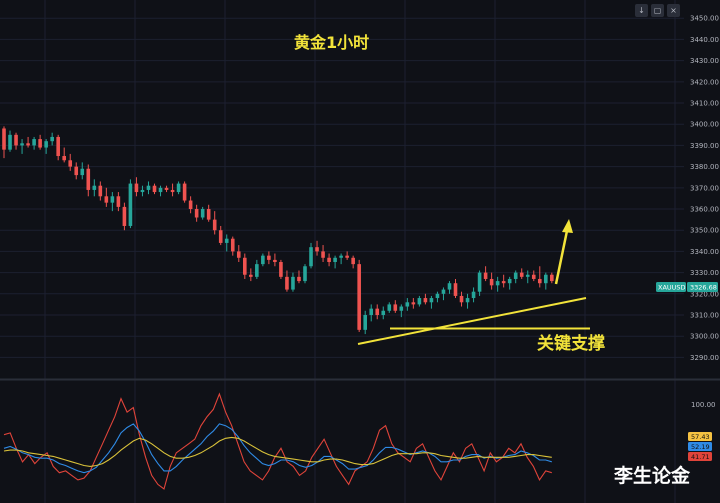  I want to click on symbol-tag-bg, so click(671, 287).